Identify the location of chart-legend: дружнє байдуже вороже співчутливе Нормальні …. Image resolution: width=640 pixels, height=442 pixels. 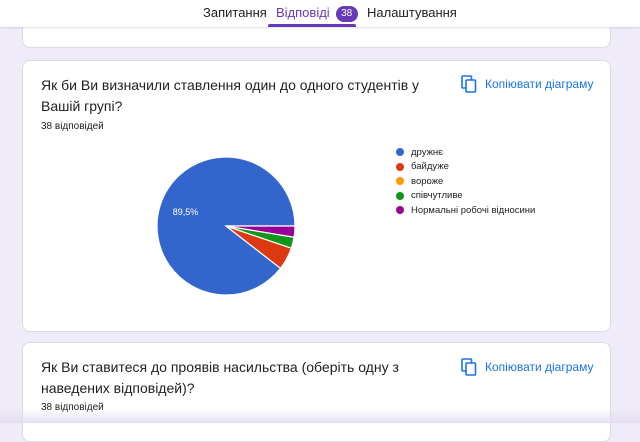
(465, 181).